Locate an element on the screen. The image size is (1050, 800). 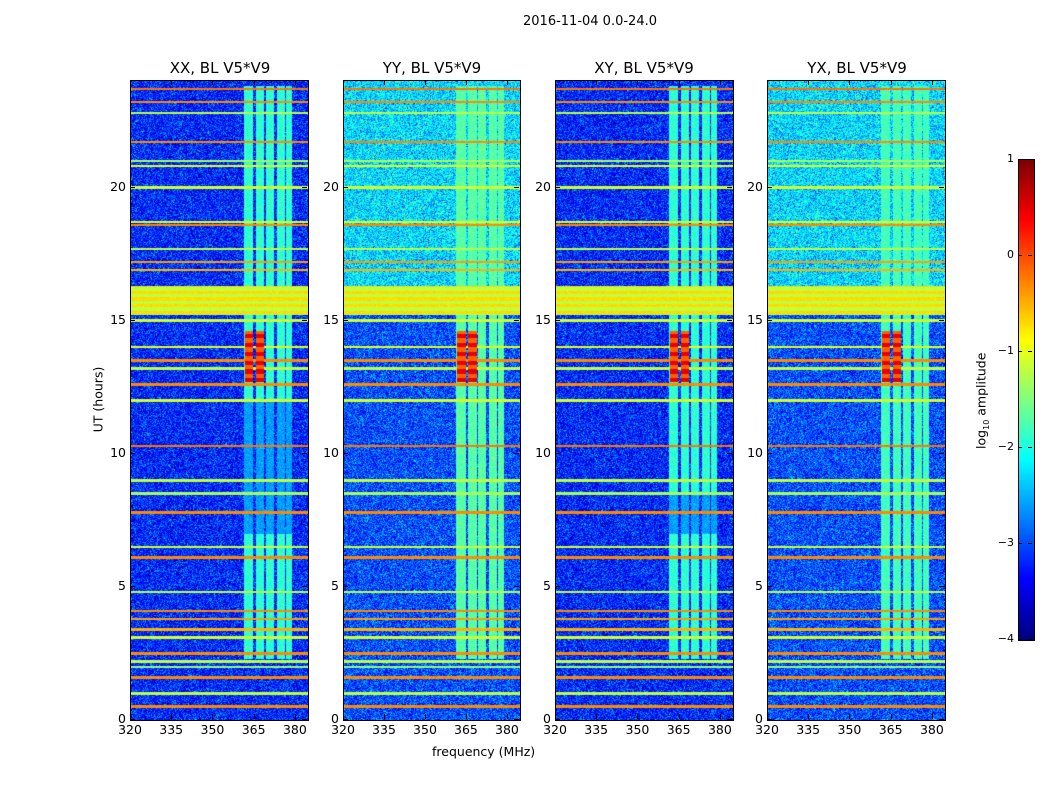
colorbar-tick-label: −1 is located at coordinates (1005, 350).